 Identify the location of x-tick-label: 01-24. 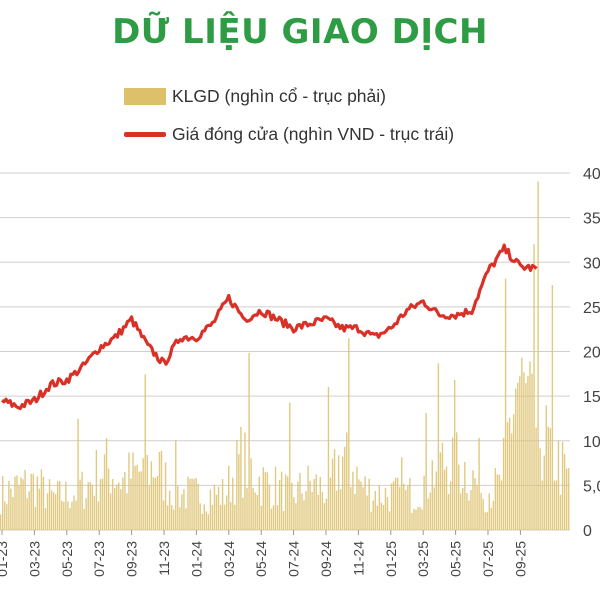
(196, 559).